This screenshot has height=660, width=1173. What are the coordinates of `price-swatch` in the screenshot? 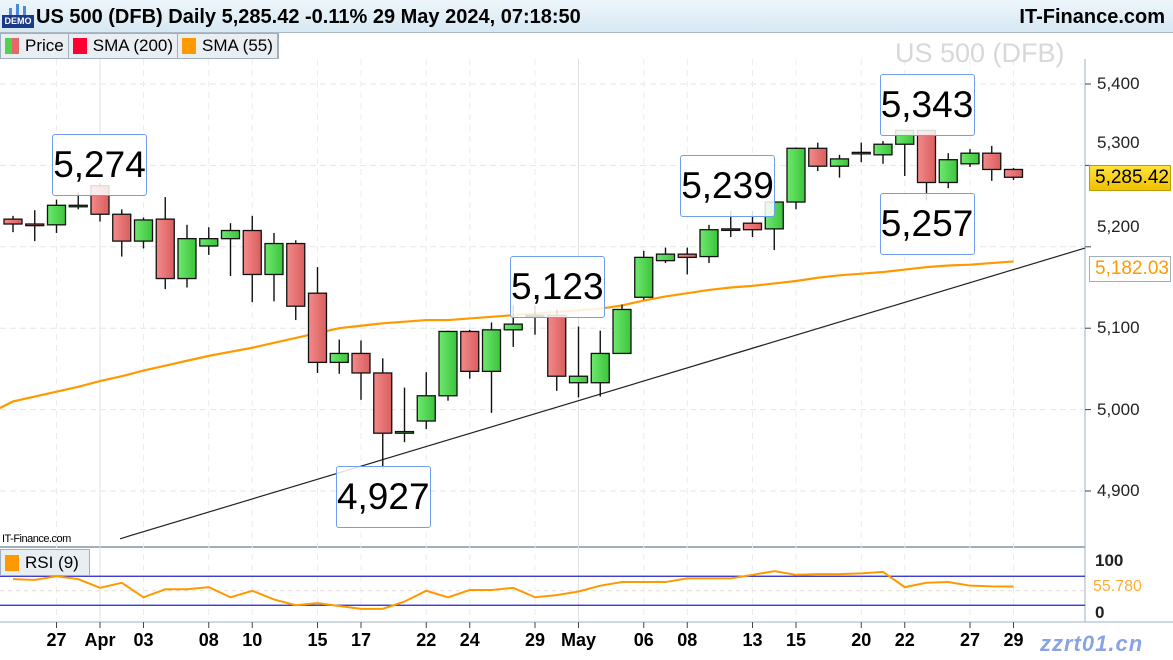 It's located at (12, 46).